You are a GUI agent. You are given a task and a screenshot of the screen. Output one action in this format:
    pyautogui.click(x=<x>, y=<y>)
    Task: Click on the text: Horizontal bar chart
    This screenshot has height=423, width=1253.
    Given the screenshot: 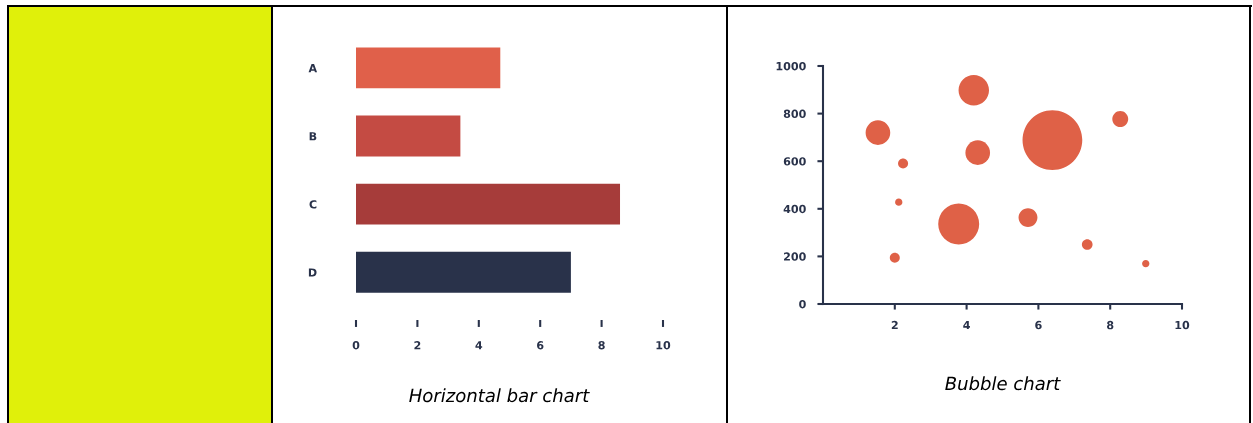 What is the action you would take?
    pyautogui.click(x=499, y=395)
    